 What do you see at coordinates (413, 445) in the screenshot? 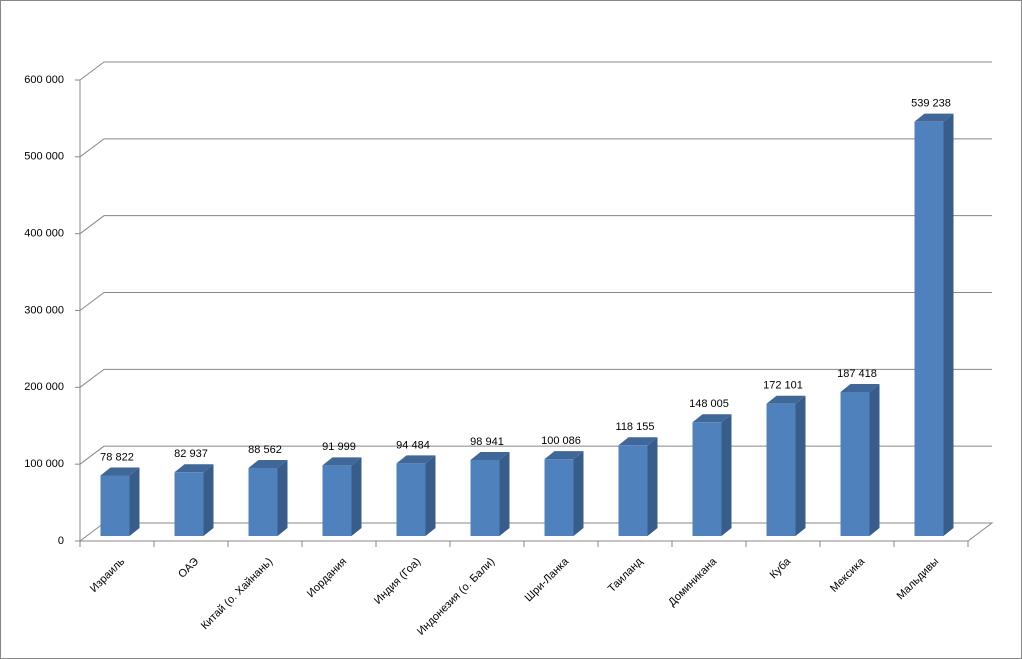
I see `value-label: 94 484` at bounding box center [413, 445].